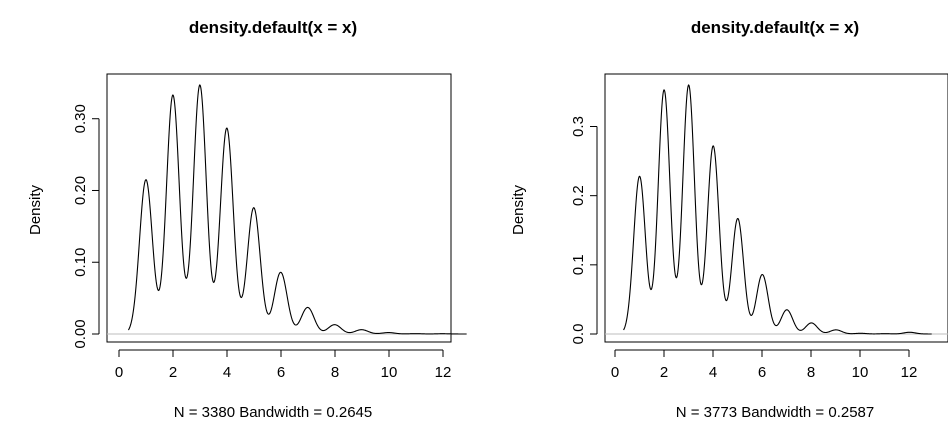 This screenshot has width=948, height=441. Describe the element at coordinates (578, 126) in the screenshot. I see `y-tick-label: 0.3` at that location.